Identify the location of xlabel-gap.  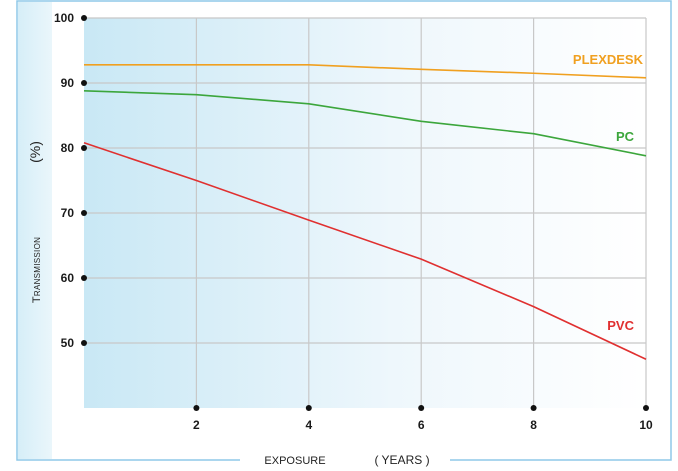
(345, 459).